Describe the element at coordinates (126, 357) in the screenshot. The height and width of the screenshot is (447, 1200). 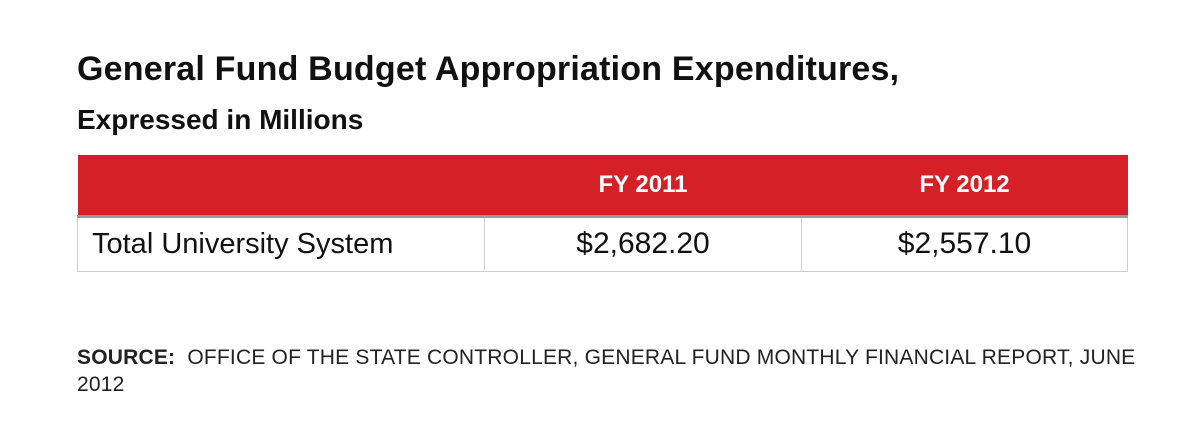
I see `source-label: SOURCE:` at that location.